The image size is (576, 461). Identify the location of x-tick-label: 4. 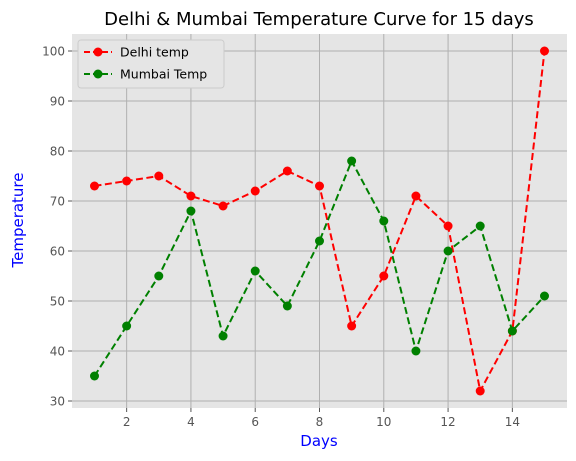
(191, 422).